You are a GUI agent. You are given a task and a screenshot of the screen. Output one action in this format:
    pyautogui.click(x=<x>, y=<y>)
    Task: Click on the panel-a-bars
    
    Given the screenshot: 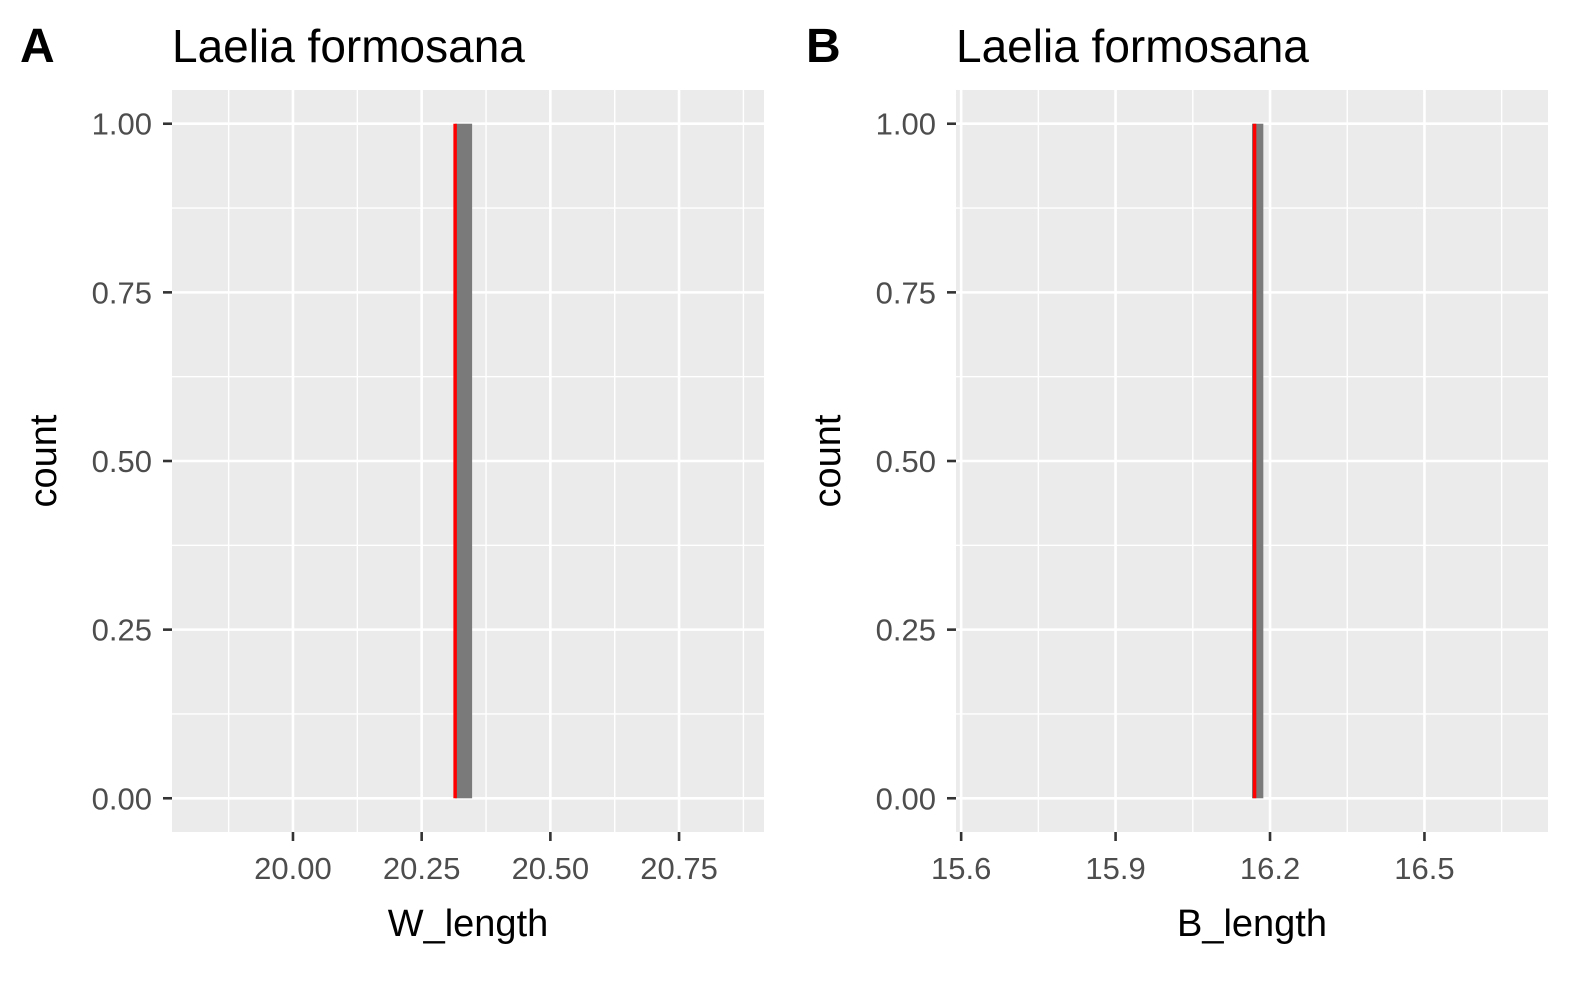 What is the action you would take?
    pyautogui.click(x=464, y=461)
    